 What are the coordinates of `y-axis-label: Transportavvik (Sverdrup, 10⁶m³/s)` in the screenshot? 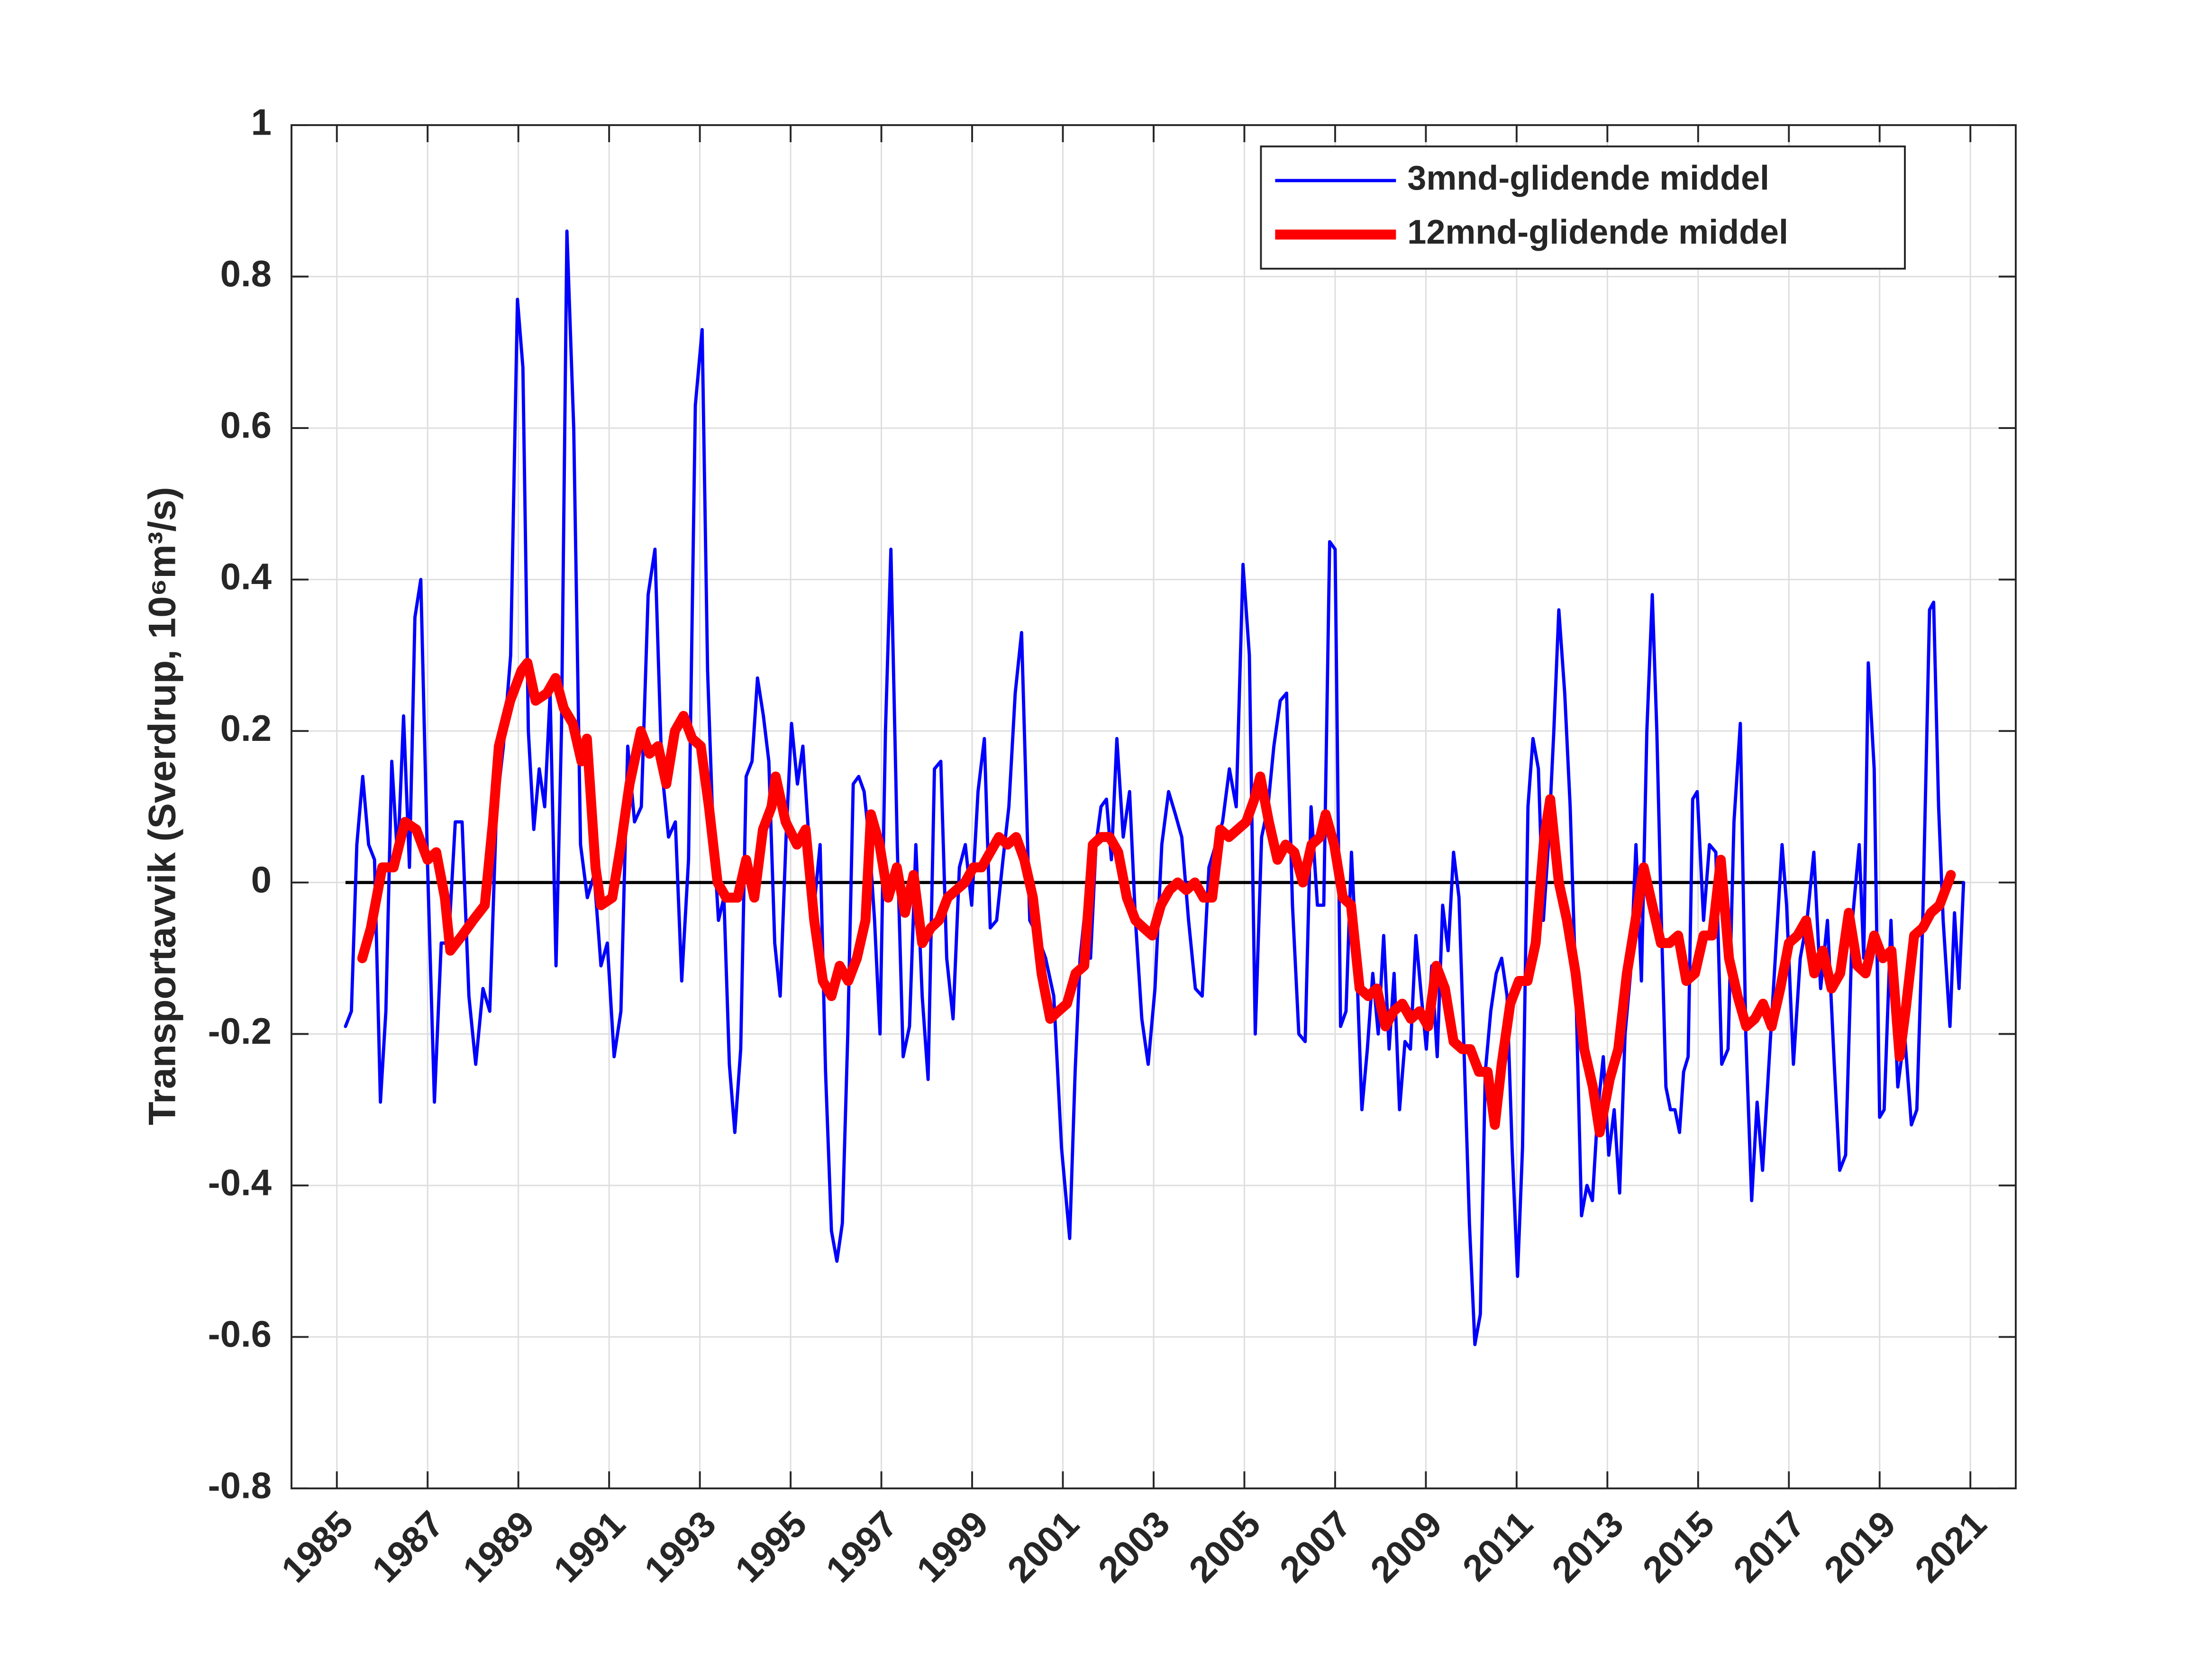 It's located at (162, 806).